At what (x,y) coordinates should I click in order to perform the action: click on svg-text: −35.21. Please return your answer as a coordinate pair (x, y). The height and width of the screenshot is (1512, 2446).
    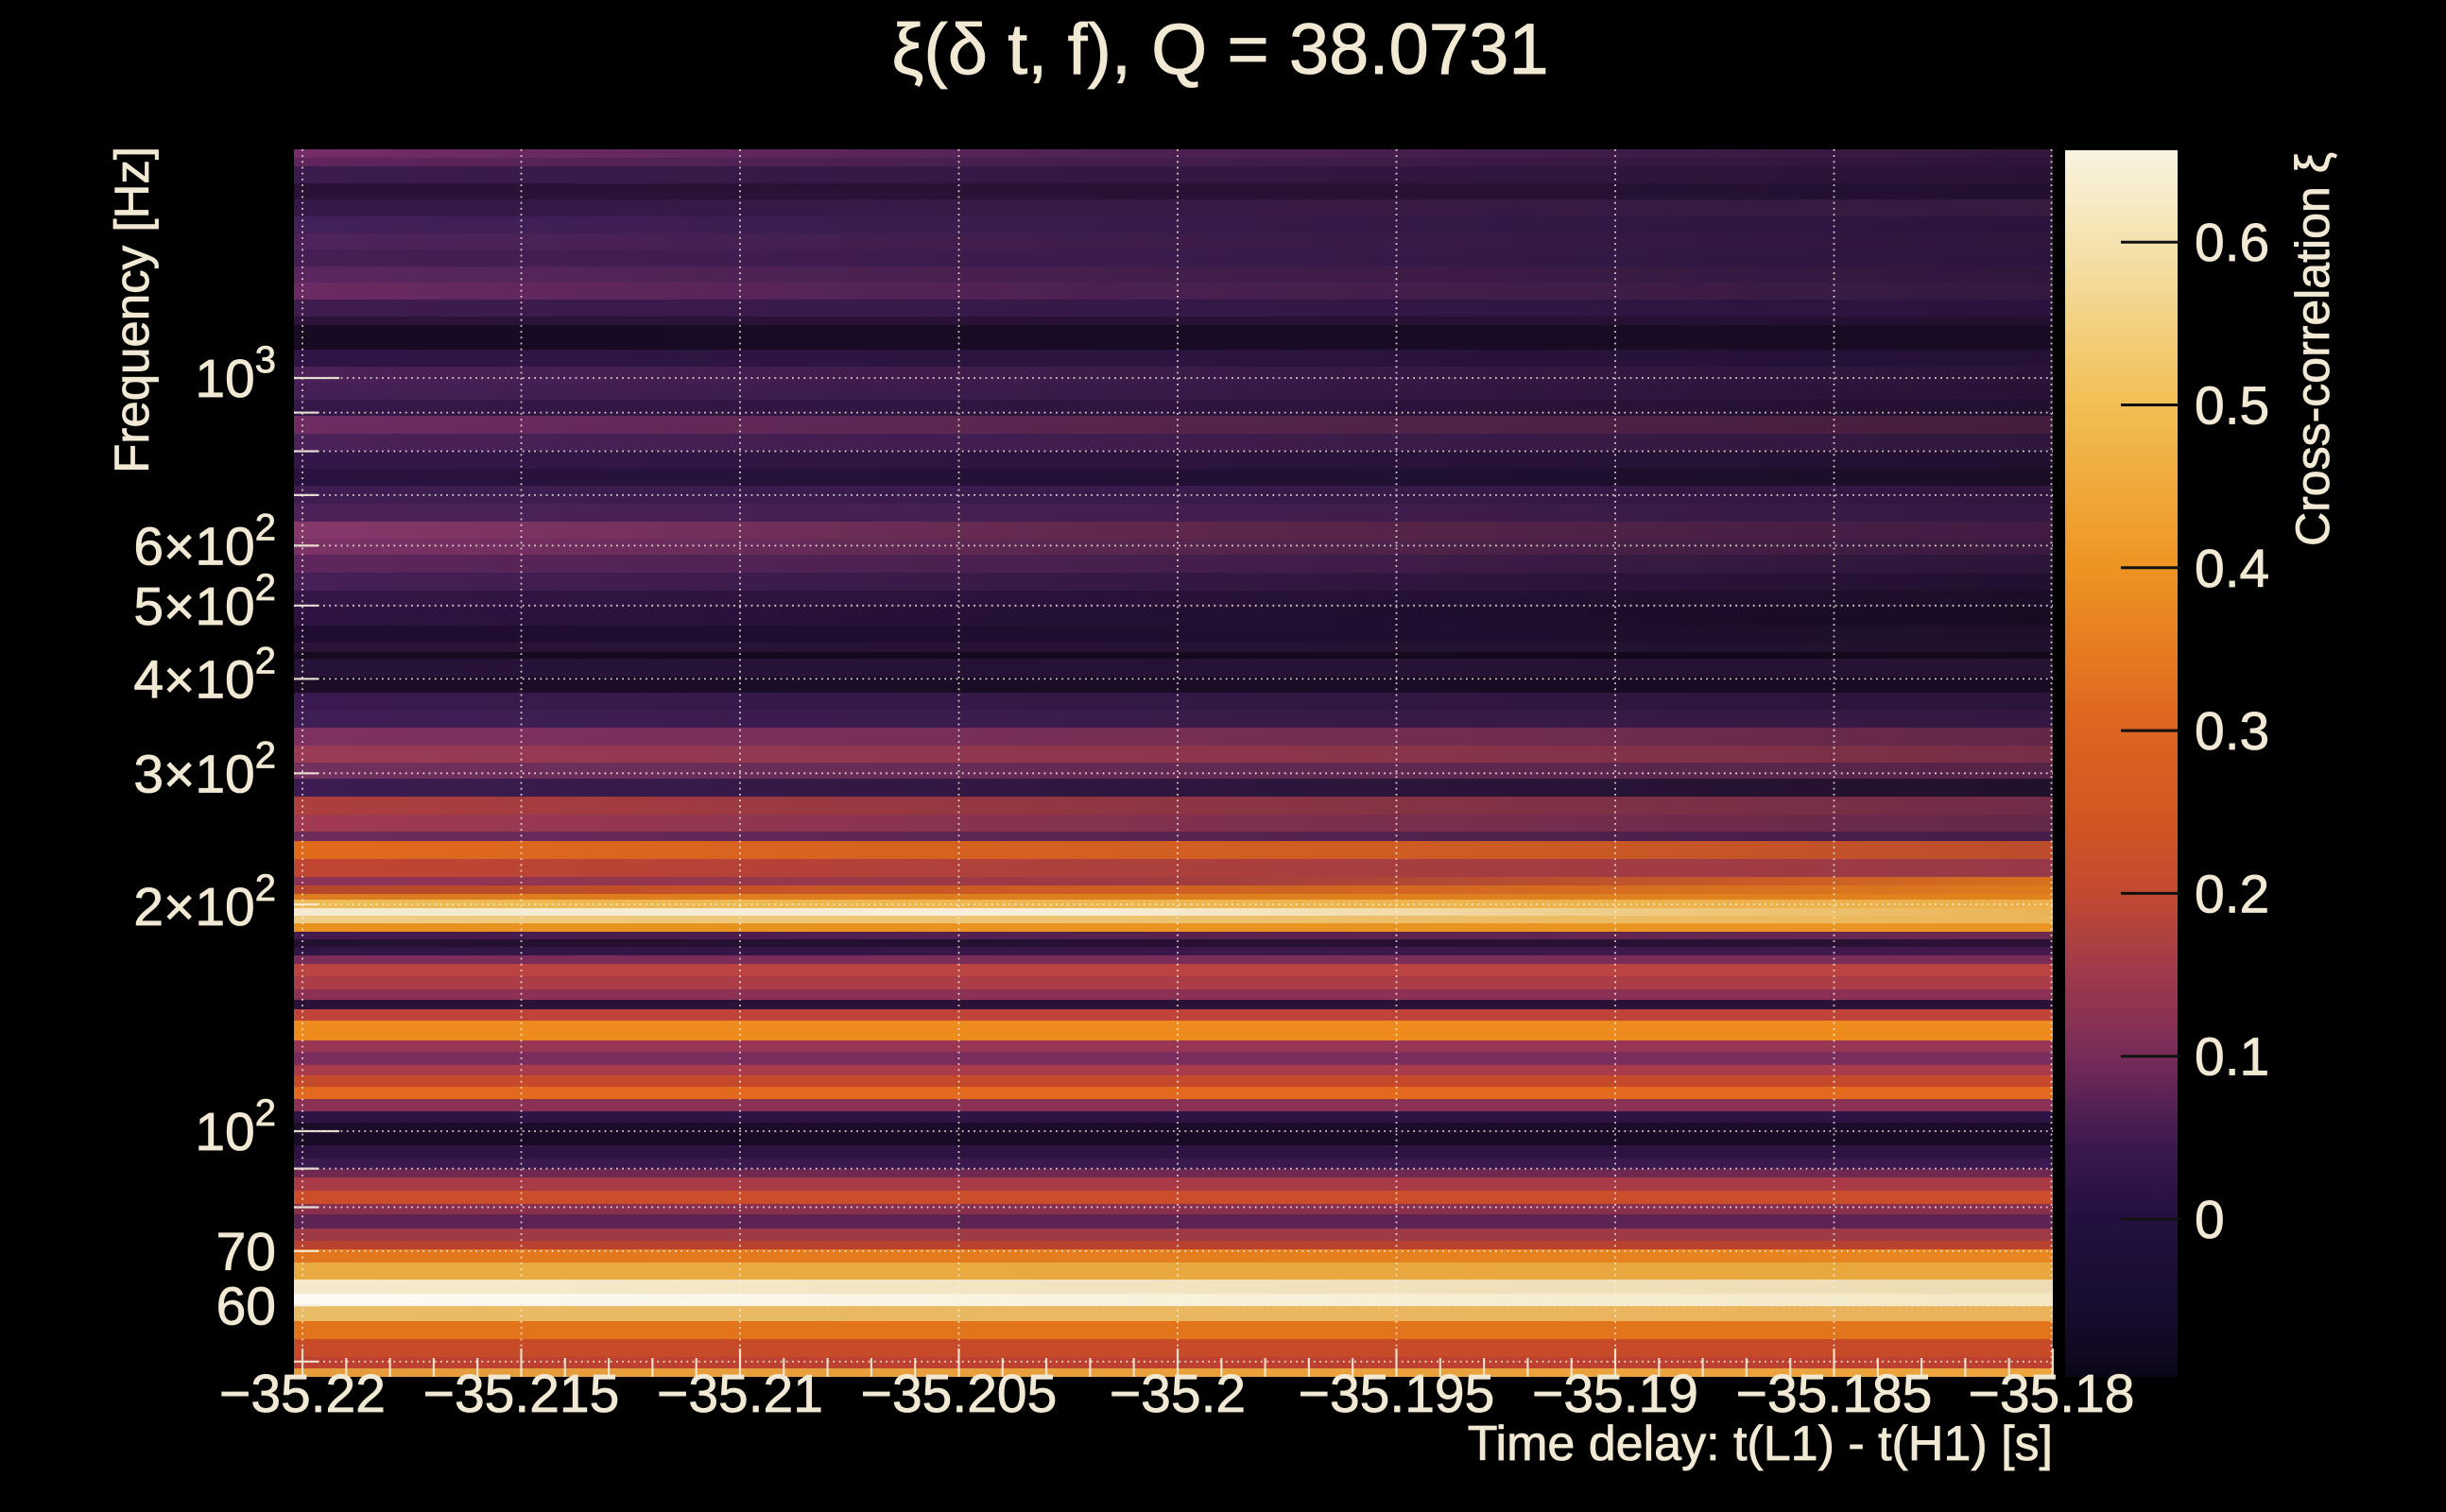
    Looking at the image, I should click on (740, 1394).